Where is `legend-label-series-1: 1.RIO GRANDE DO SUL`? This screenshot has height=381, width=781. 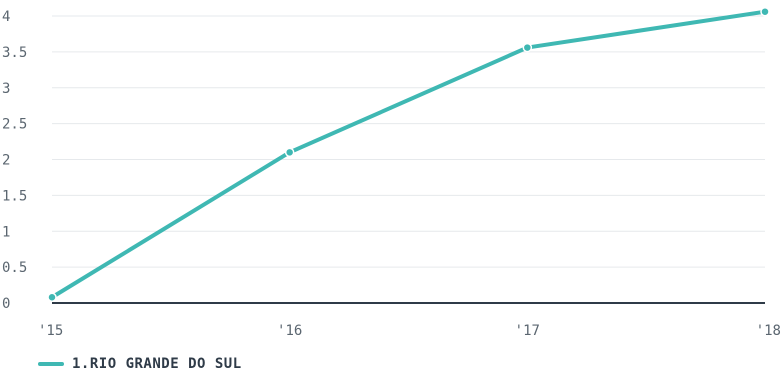
legend-label-series-1: 1.RIO GRANDE DO SUL is located at coordinates (157, 364).